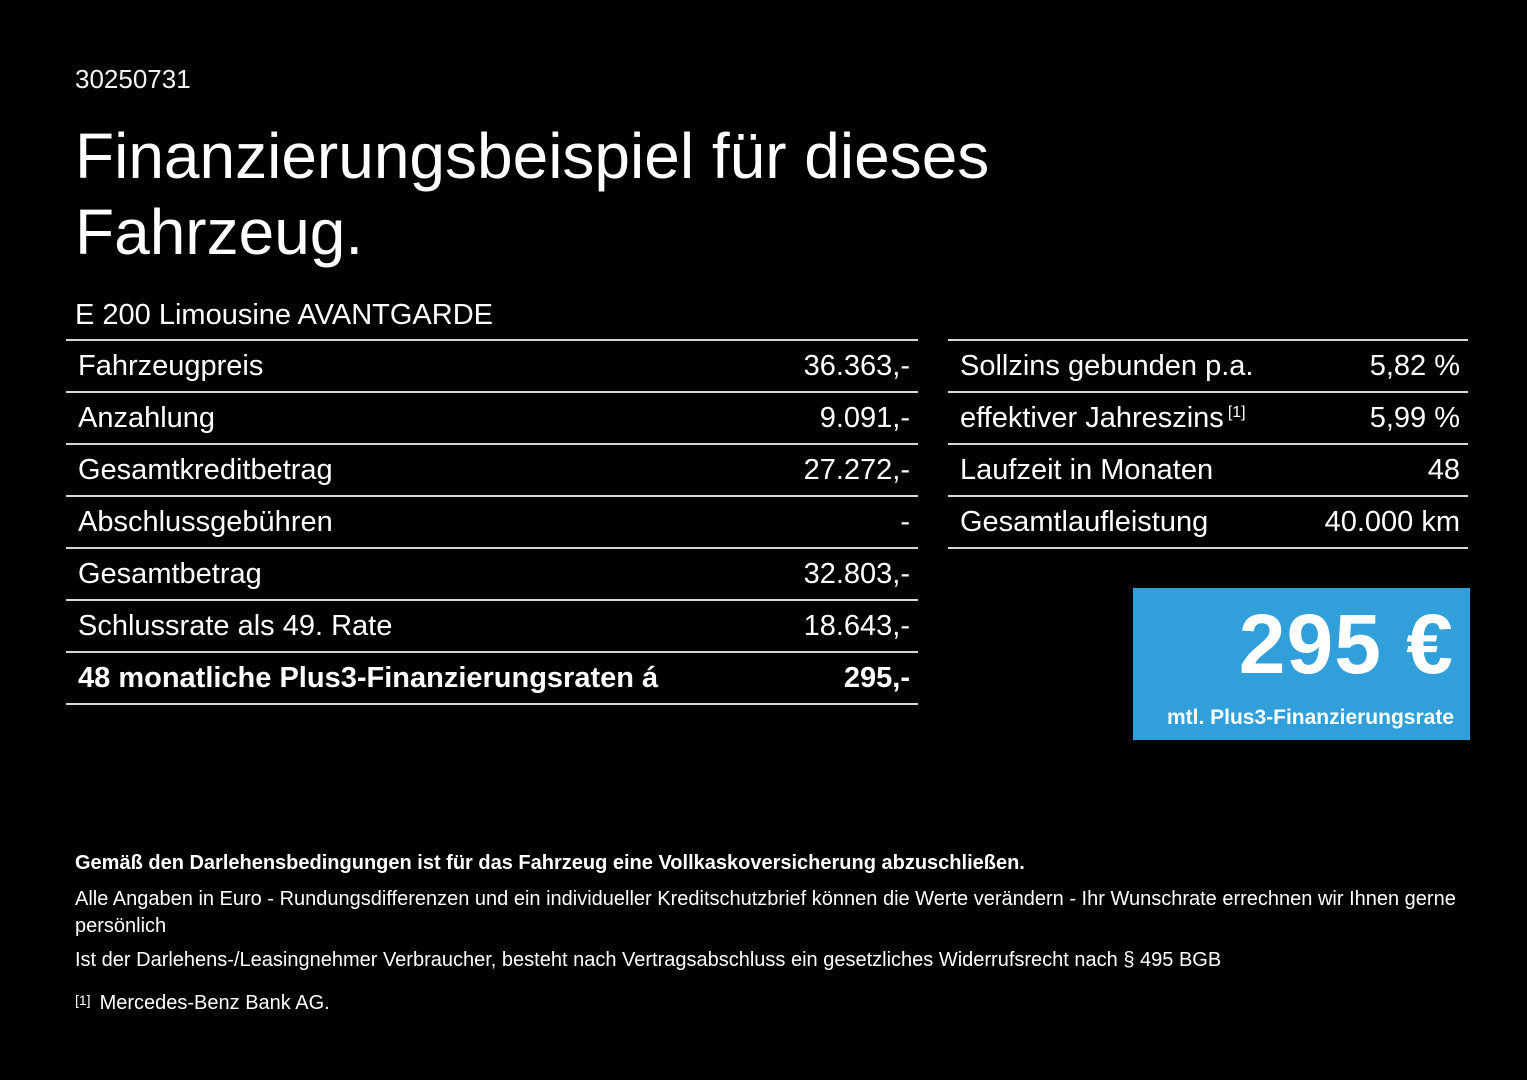 Image resolution: width=1527 pixels, height=1080 pixels. I want to click on row-value: 40.000 km, so click(1392, 521).